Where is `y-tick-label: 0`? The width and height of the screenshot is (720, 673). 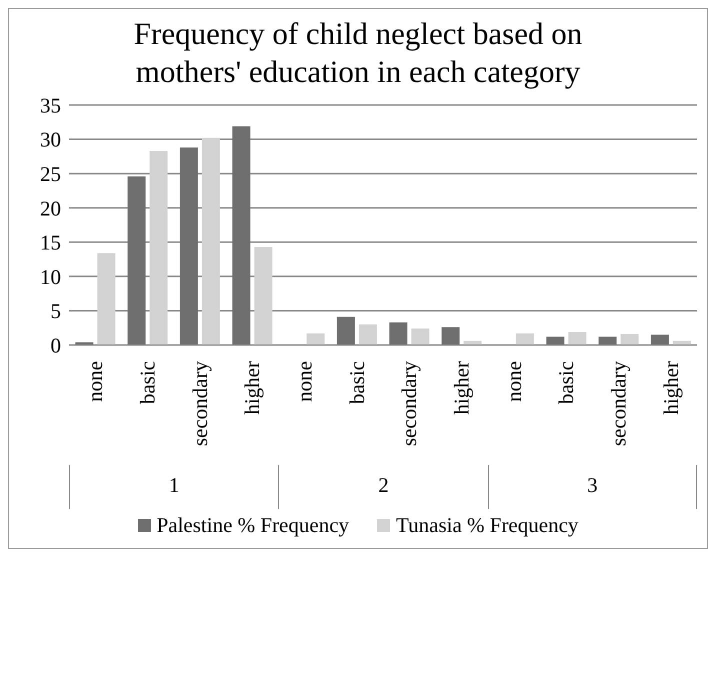 y-tick-label: 0 is located at coordinates (55, 345).